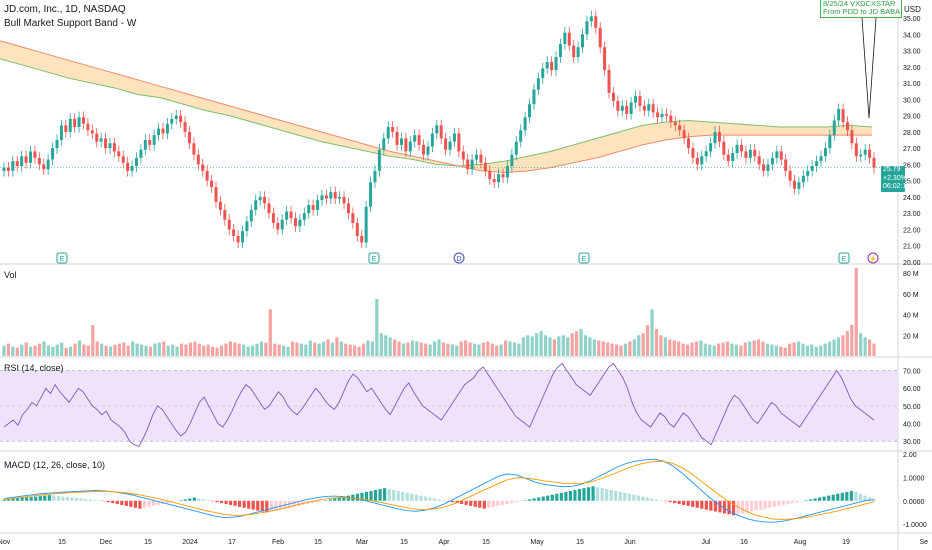 The width and height of the screenshot is (932, 550). Describe the element at coordinates (458, 259) in the screenshot. I see `event-letter: D` at that location.